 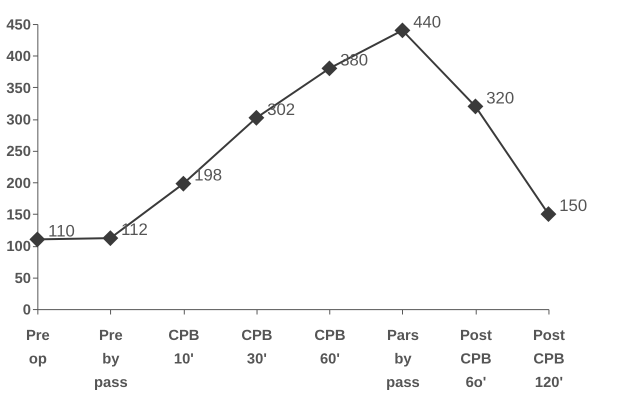 I want to click on x-tick-label: Post CPB 6o', so click(x=476, y=360).